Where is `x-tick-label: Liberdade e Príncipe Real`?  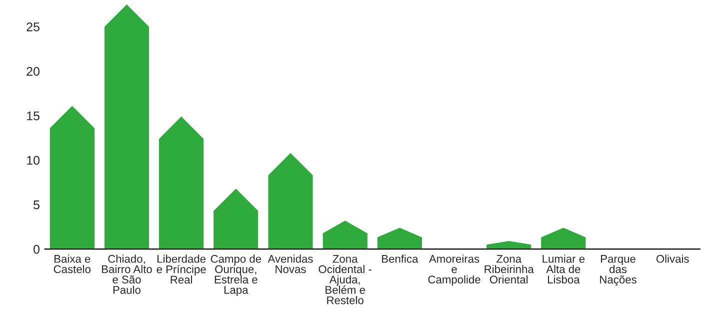
x-tick-label: Liberdade e Príncipe Real is located at coordinates (181, 269).